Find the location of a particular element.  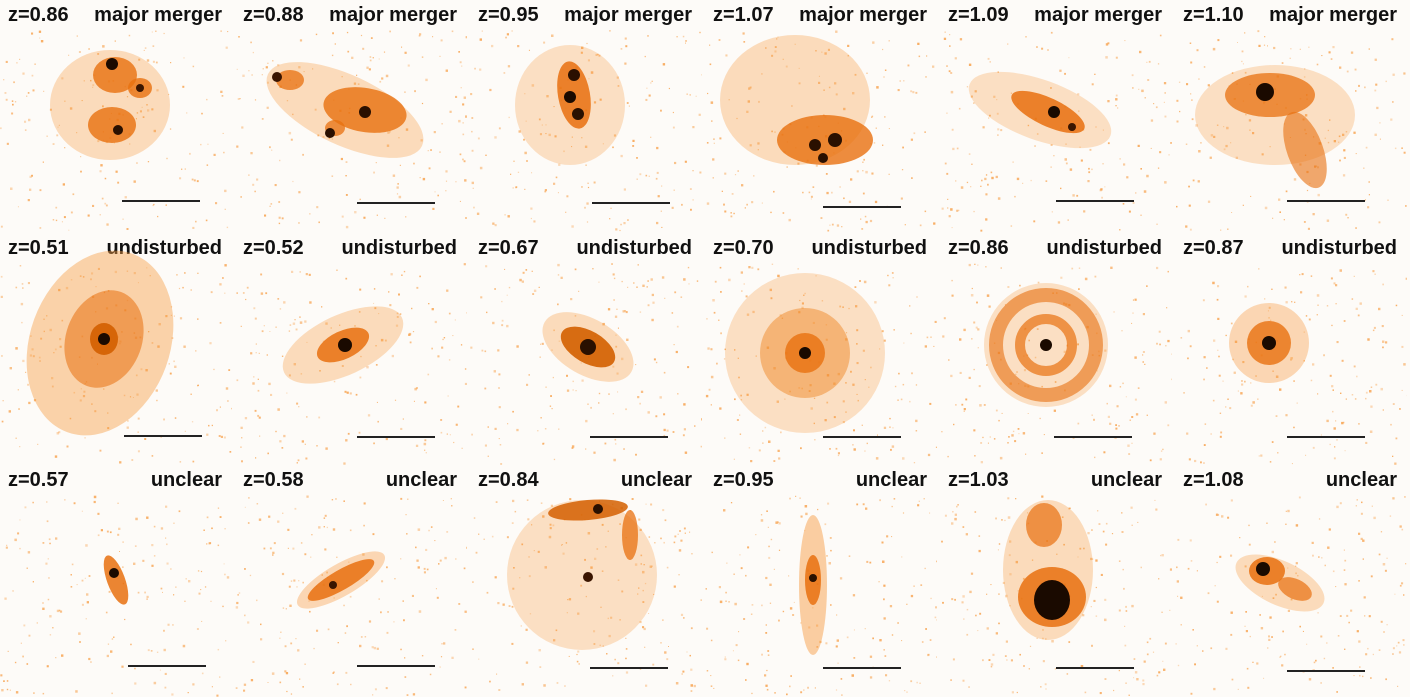

galaxy-panel: z=0.57 unclear is located at coordinates (116, 581).